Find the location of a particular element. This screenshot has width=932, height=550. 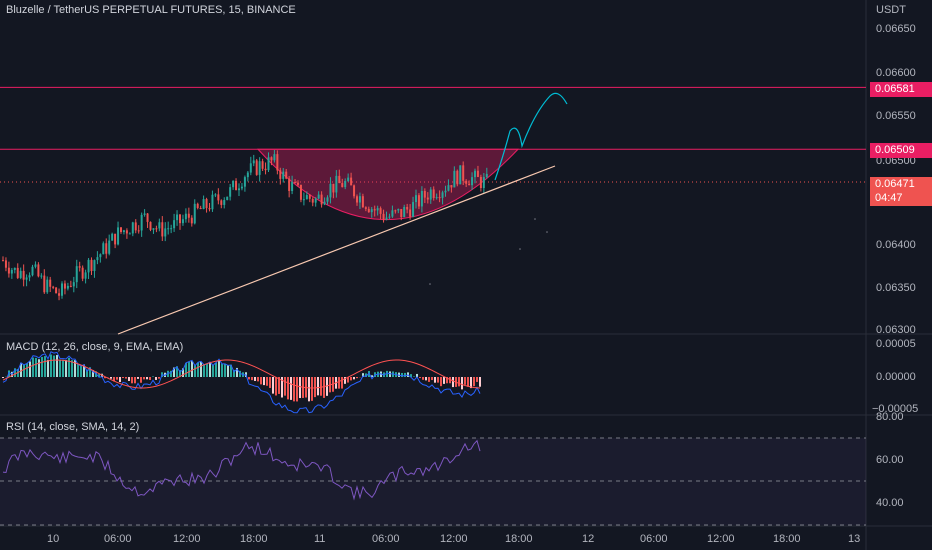

signal-line is located at coordinates (241, 374).